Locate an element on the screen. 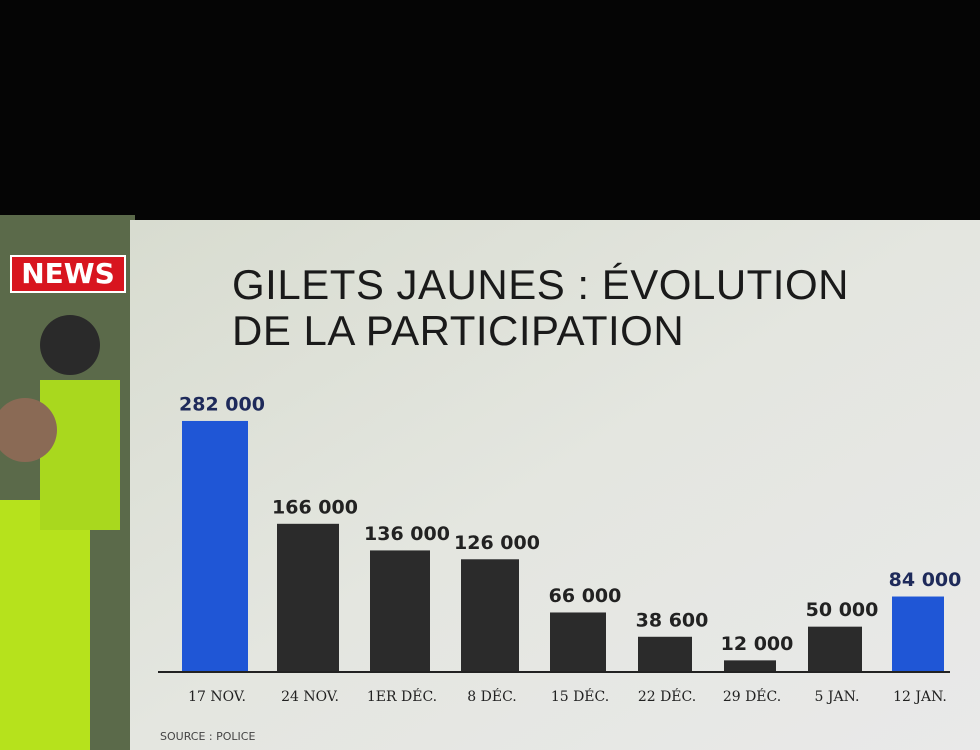  x-tick-label: 1ER DÉC. is located at coordinates (402, 696).